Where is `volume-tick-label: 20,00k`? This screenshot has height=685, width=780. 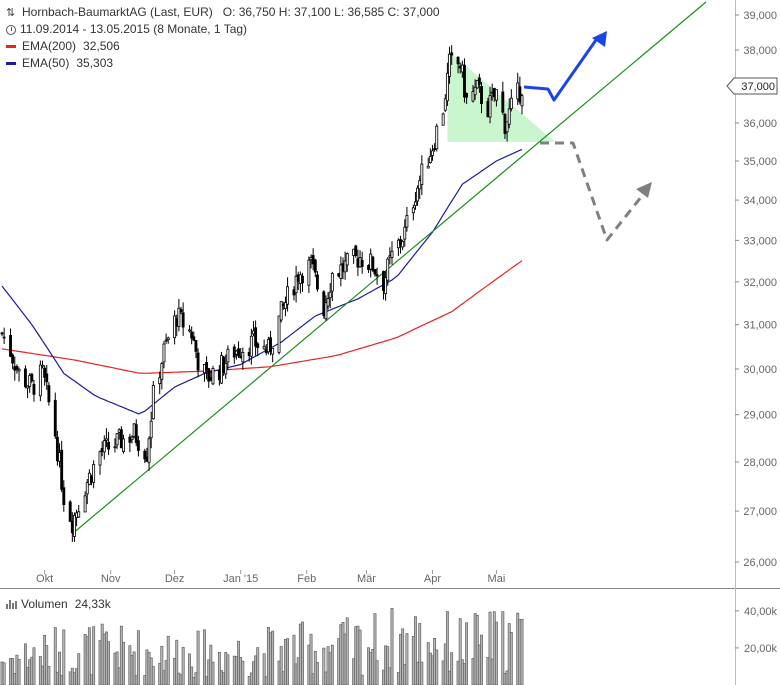
volume-tick-label: 20,00k is located at coordinates (761, 649).